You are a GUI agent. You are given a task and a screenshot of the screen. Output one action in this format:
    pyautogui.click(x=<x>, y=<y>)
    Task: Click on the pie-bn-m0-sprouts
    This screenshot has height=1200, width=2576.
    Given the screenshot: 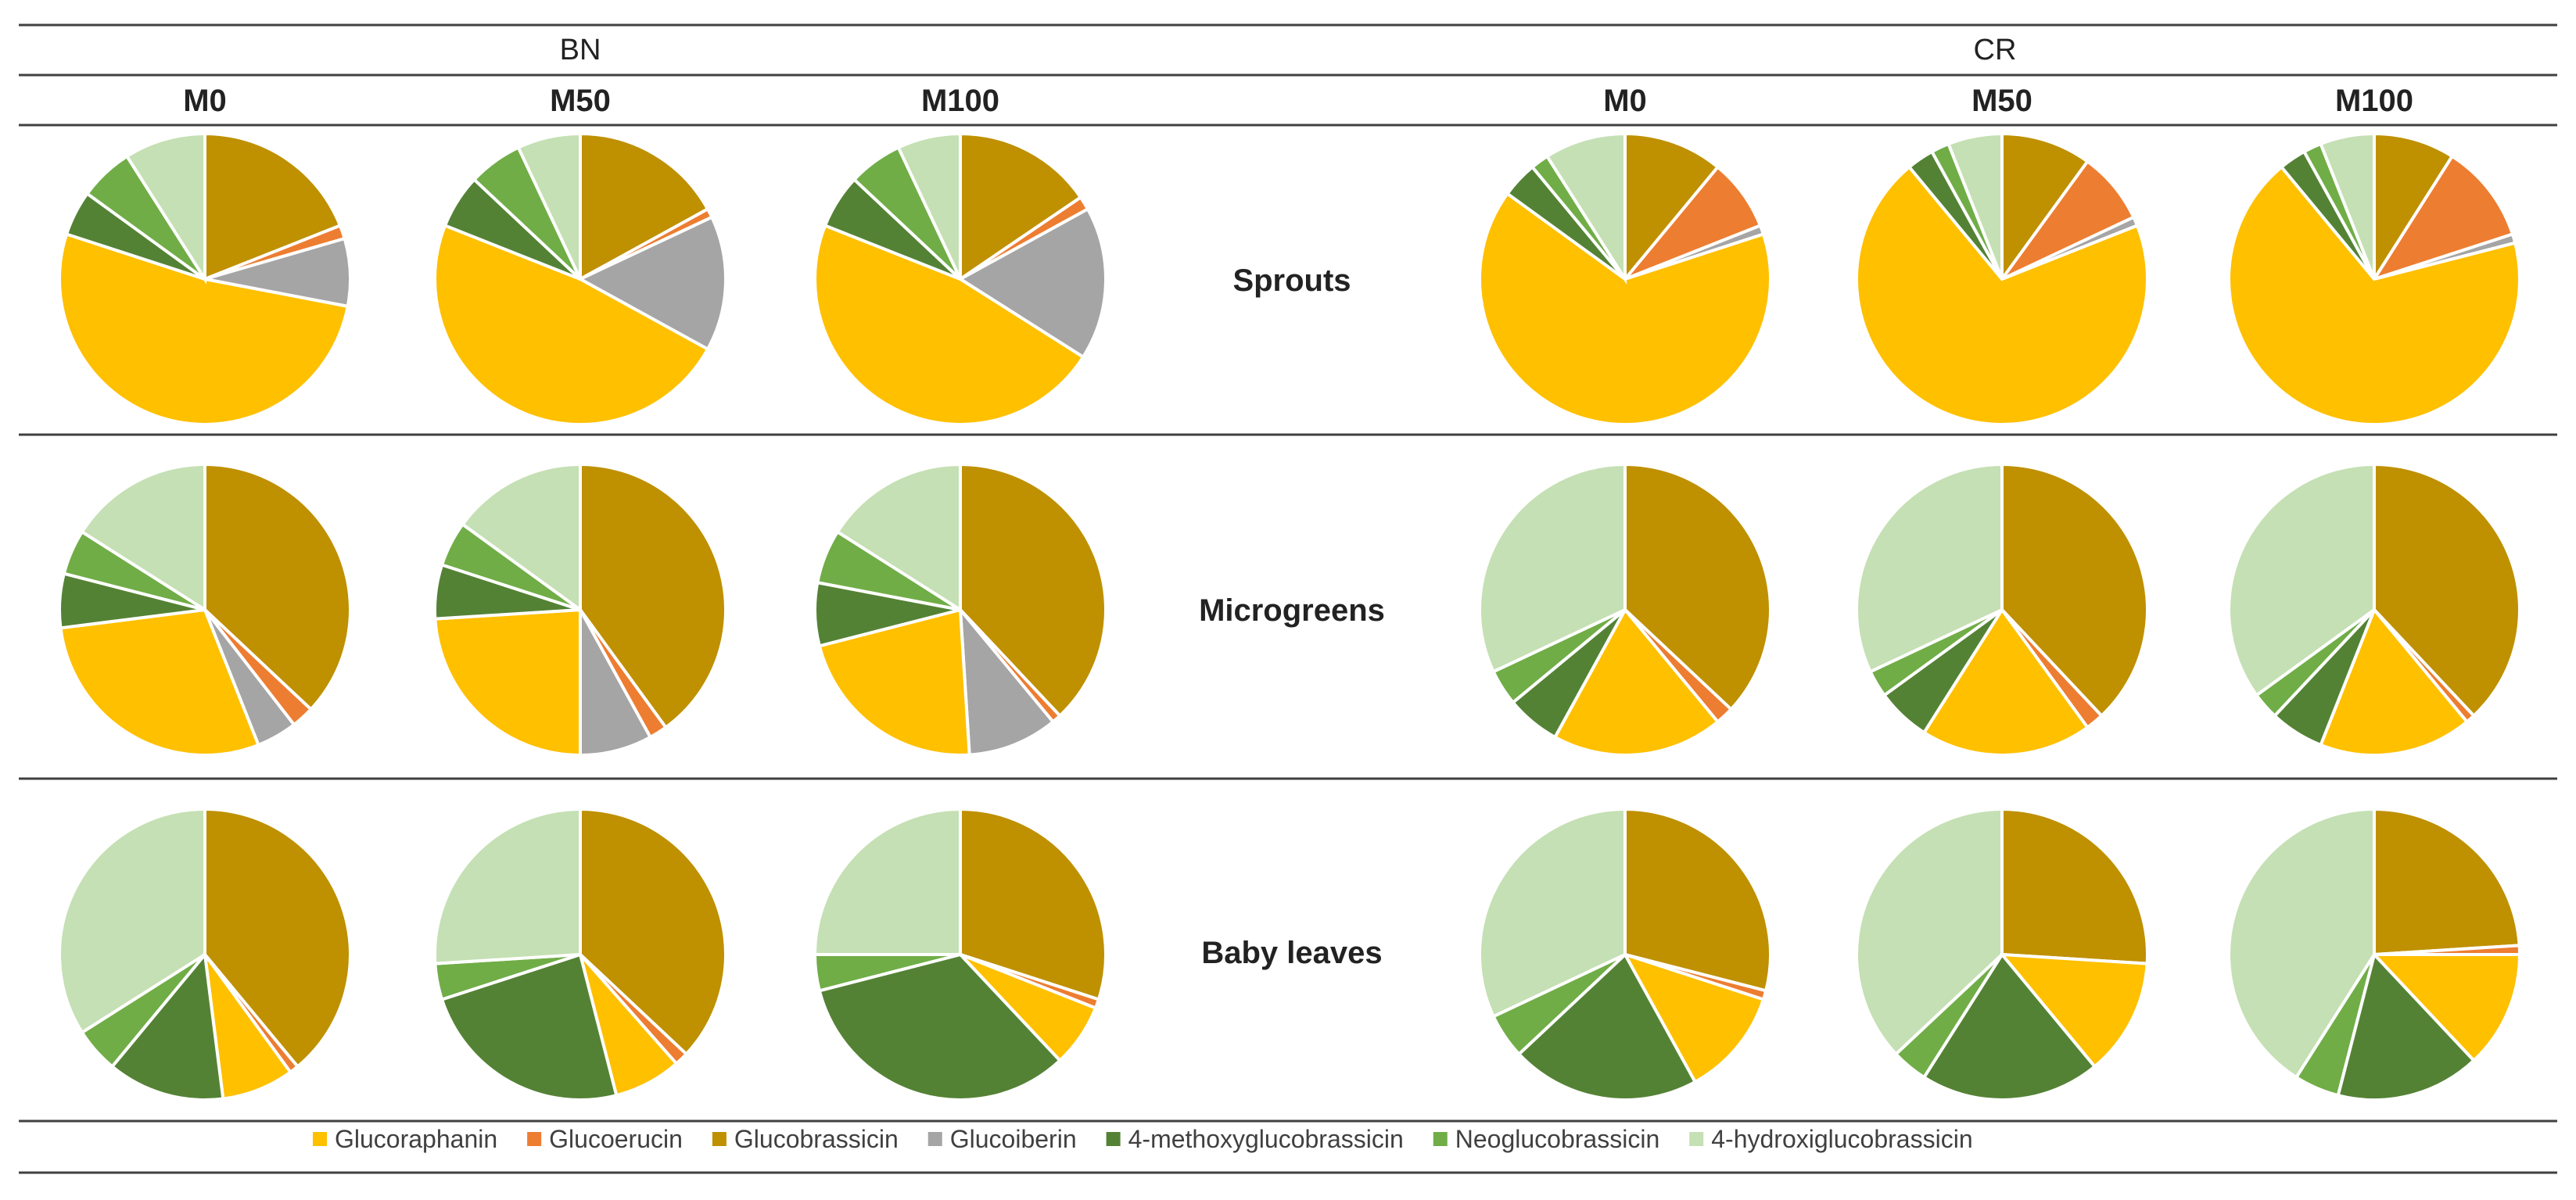 What is the action you would take?
    pyautogui.click(x=205, y=278)
    